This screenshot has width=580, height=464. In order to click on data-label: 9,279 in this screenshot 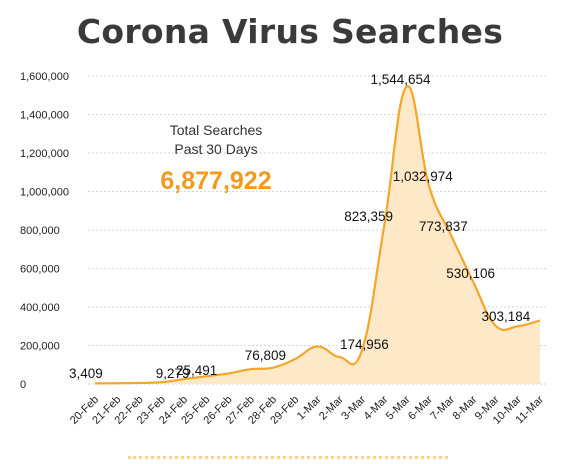, I will do `click(173, 373)`.